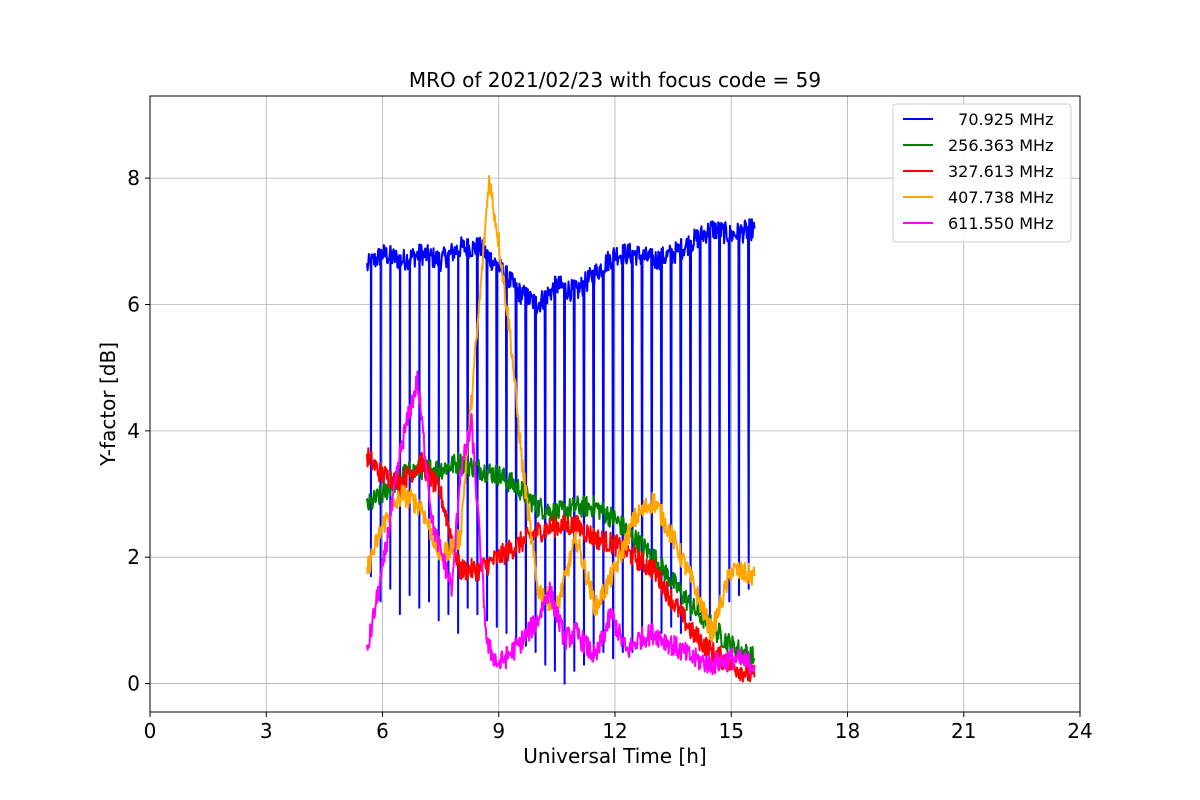 This screenshot has width=1200, height=800. I want to click on legend-label: 407.738 MHz, so click(1000, 197).